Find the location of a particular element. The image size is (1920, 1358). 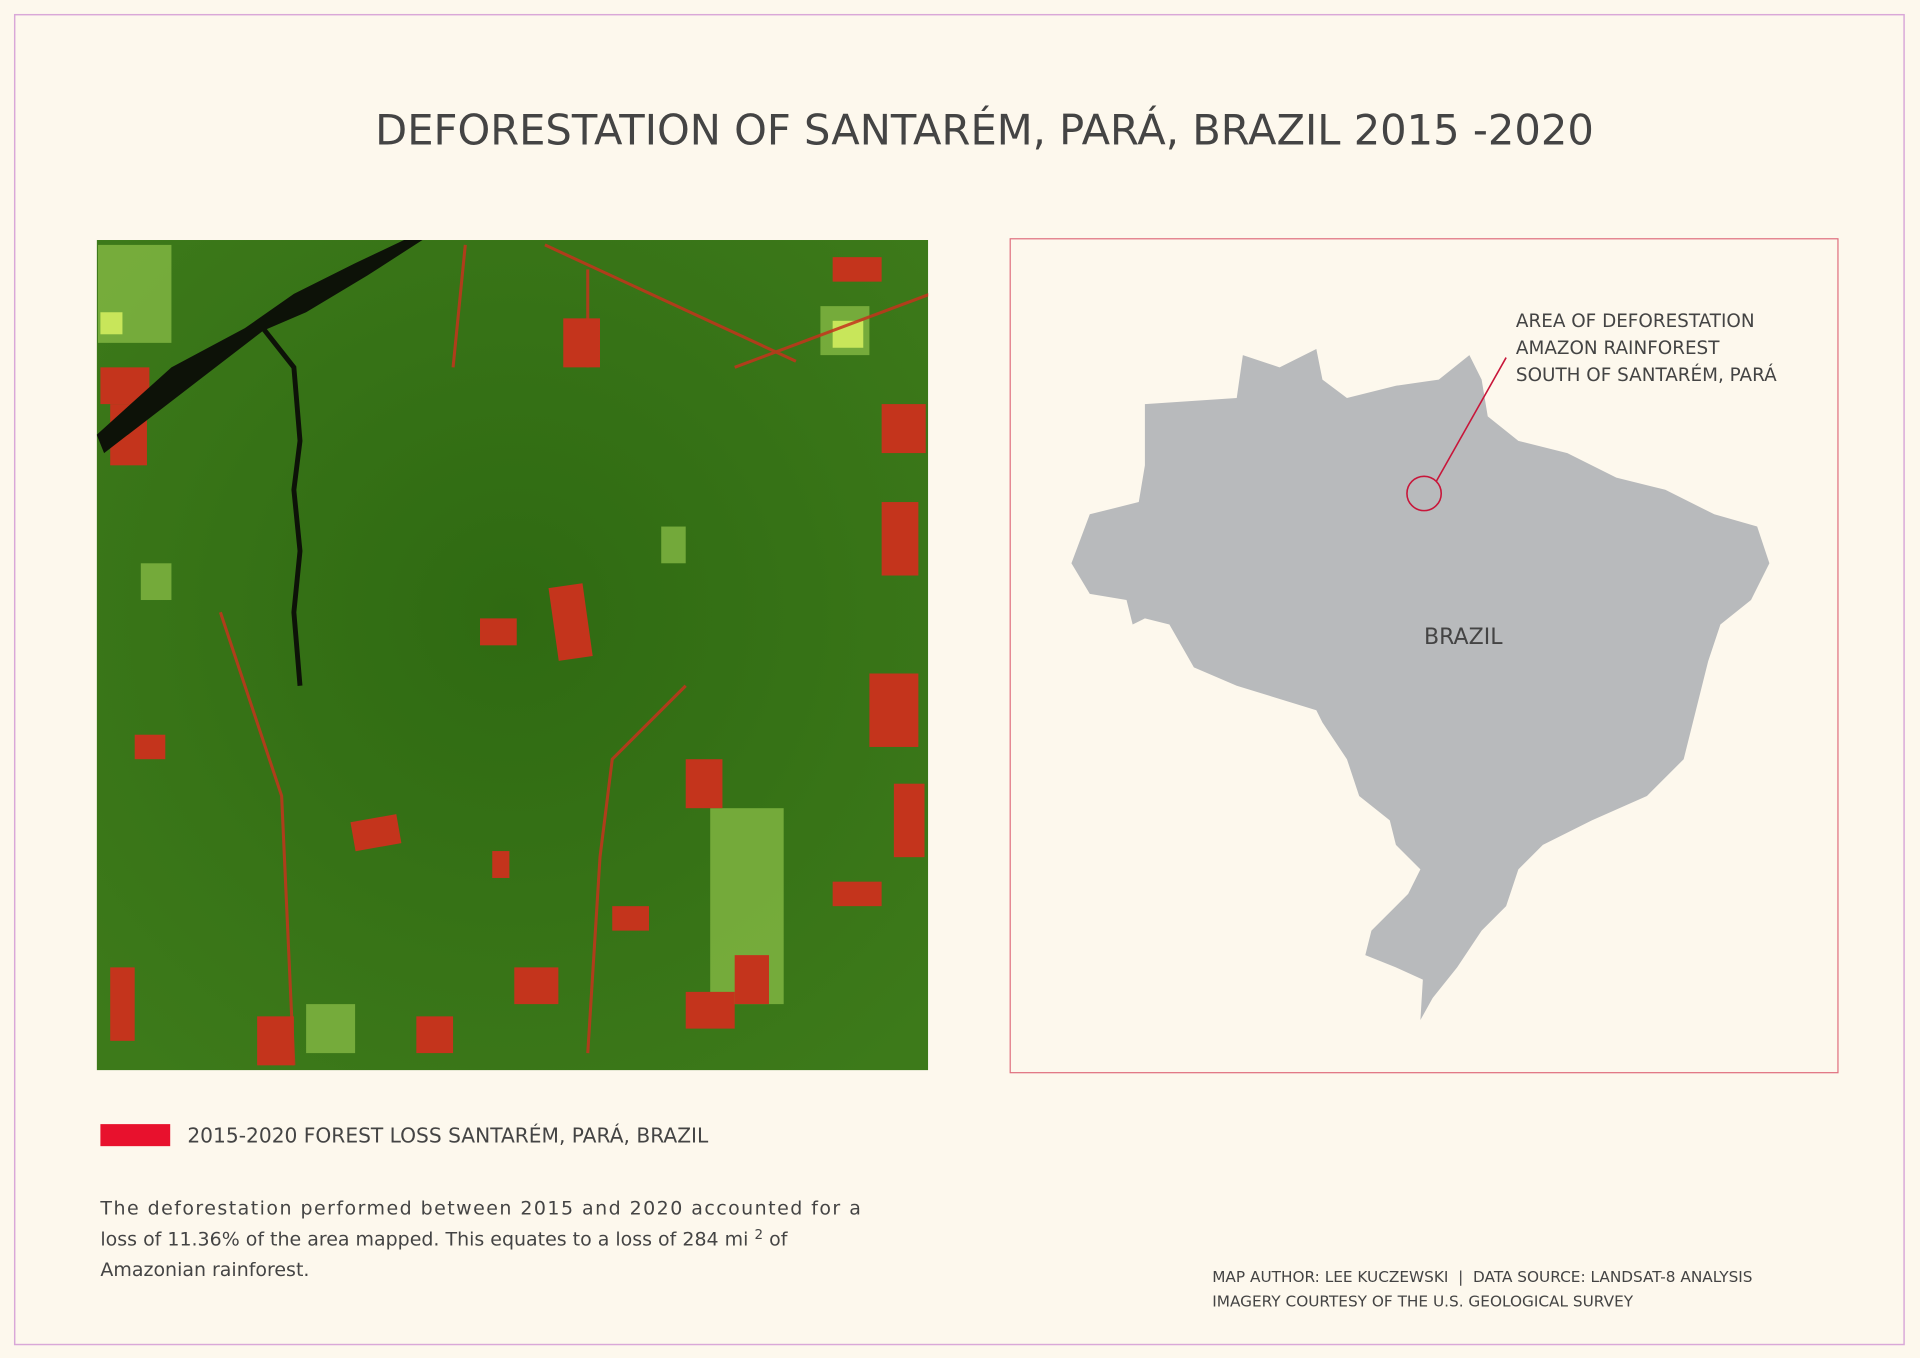

description-text: of is located at coordinates (779, 1239).